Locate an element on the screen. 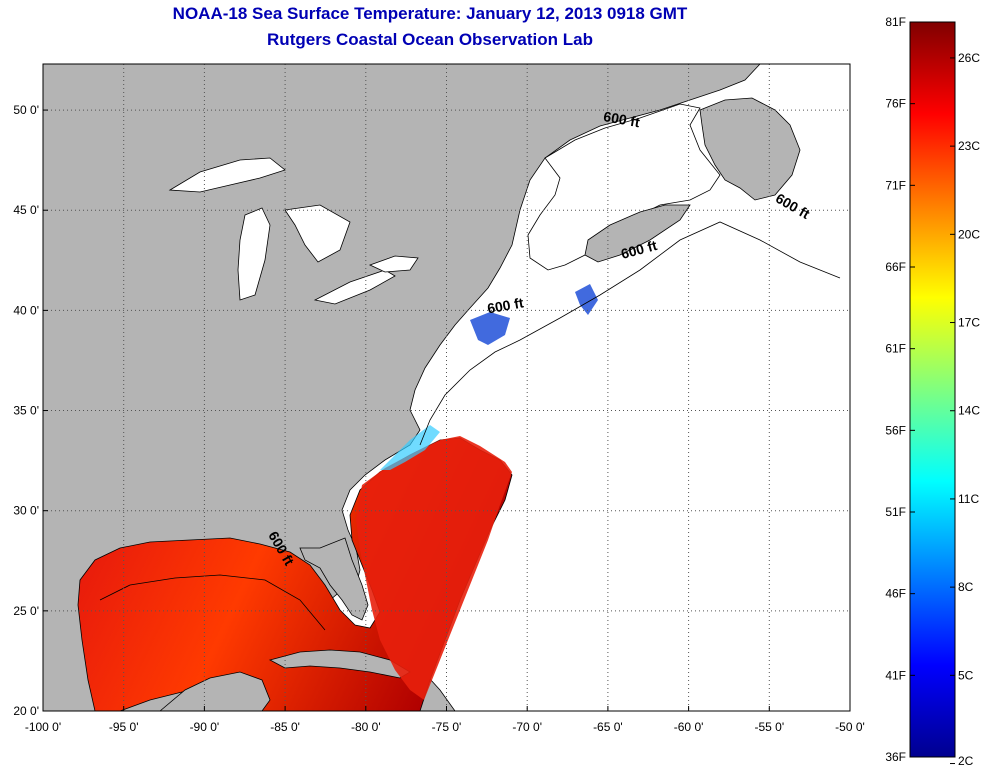  latitude-axis: 50 0' 45 0' 40 0' 35 0' 30 0' 25 0' 20 0' is located at coordinates (30, 410).